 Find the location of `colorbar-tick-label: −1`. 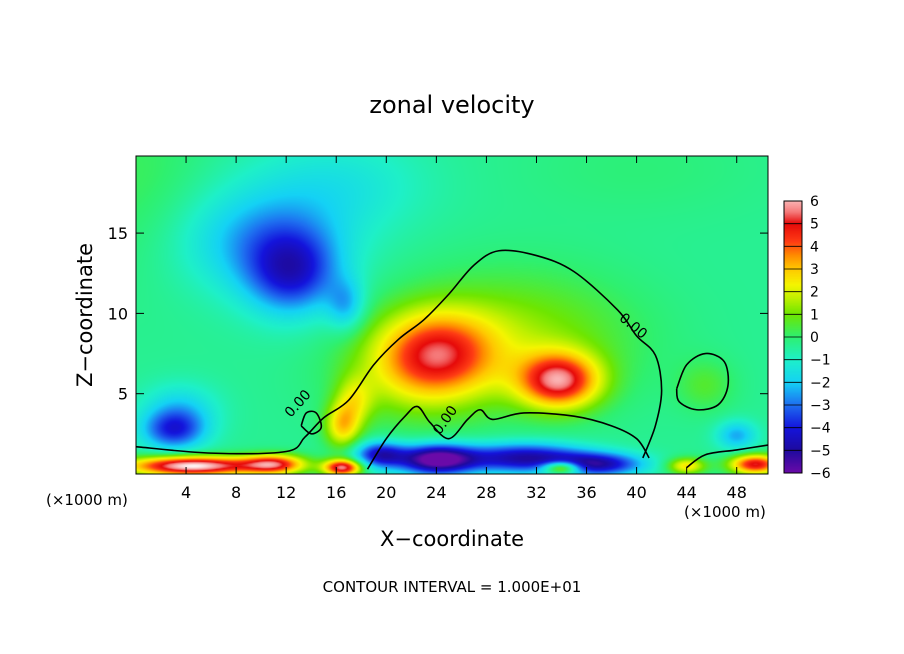

colorbar-tick-label: −1 is located at coordinates (820, 361).